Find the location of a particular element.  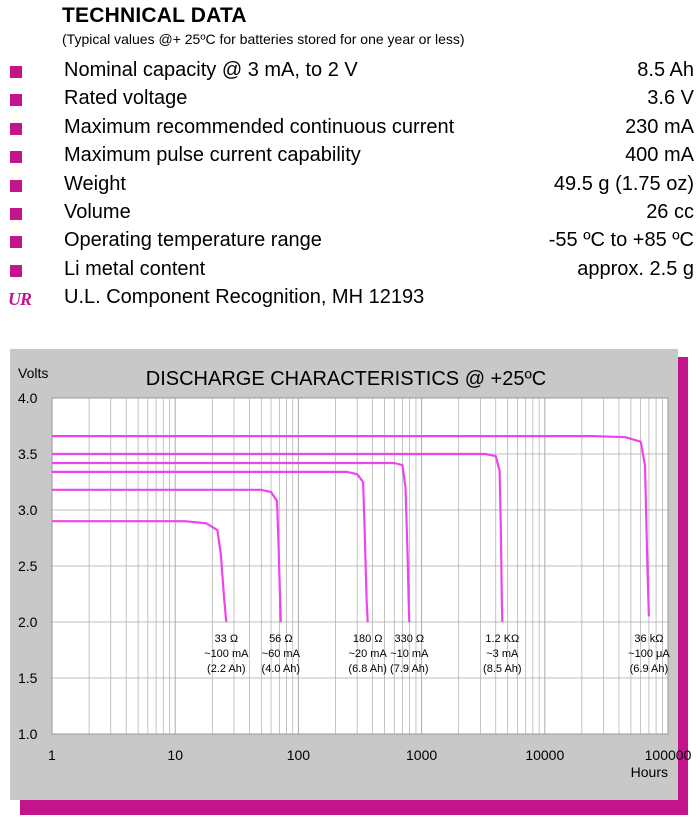

spec-row: Rated voltage 3.6 V is located at coordinates (350, 100).